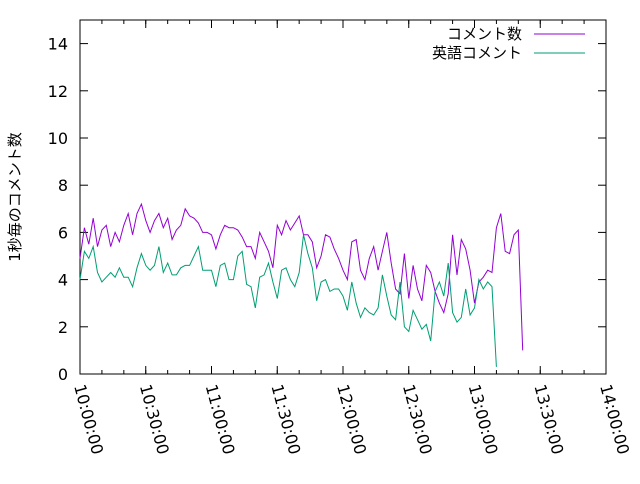  I want to click on y-tick-label: 4, so click(63, 280).